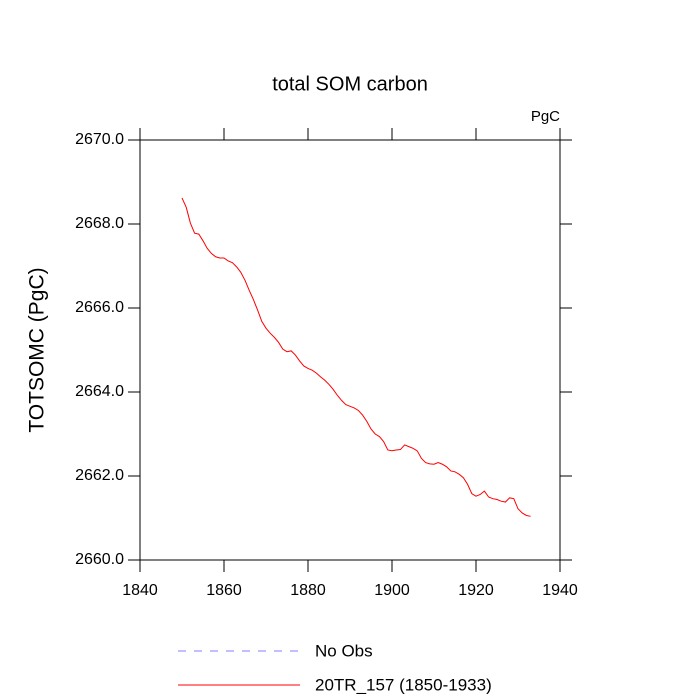 The image size is (700, 700). Describe the element at coordinates (344, 650) in the screenshot. I see `legend-label: No Obs` at that location.